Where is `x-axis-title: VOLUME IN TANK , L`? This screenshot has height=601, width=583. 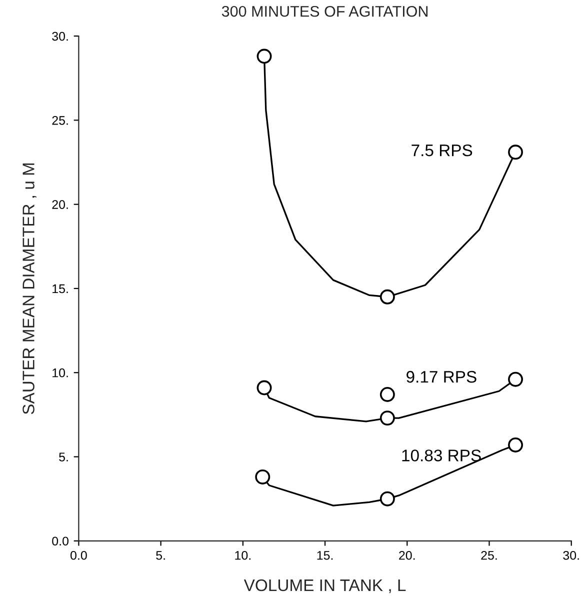 x-axis-title: VOLUME IN TANK , L is located at coordinates (325, 586).